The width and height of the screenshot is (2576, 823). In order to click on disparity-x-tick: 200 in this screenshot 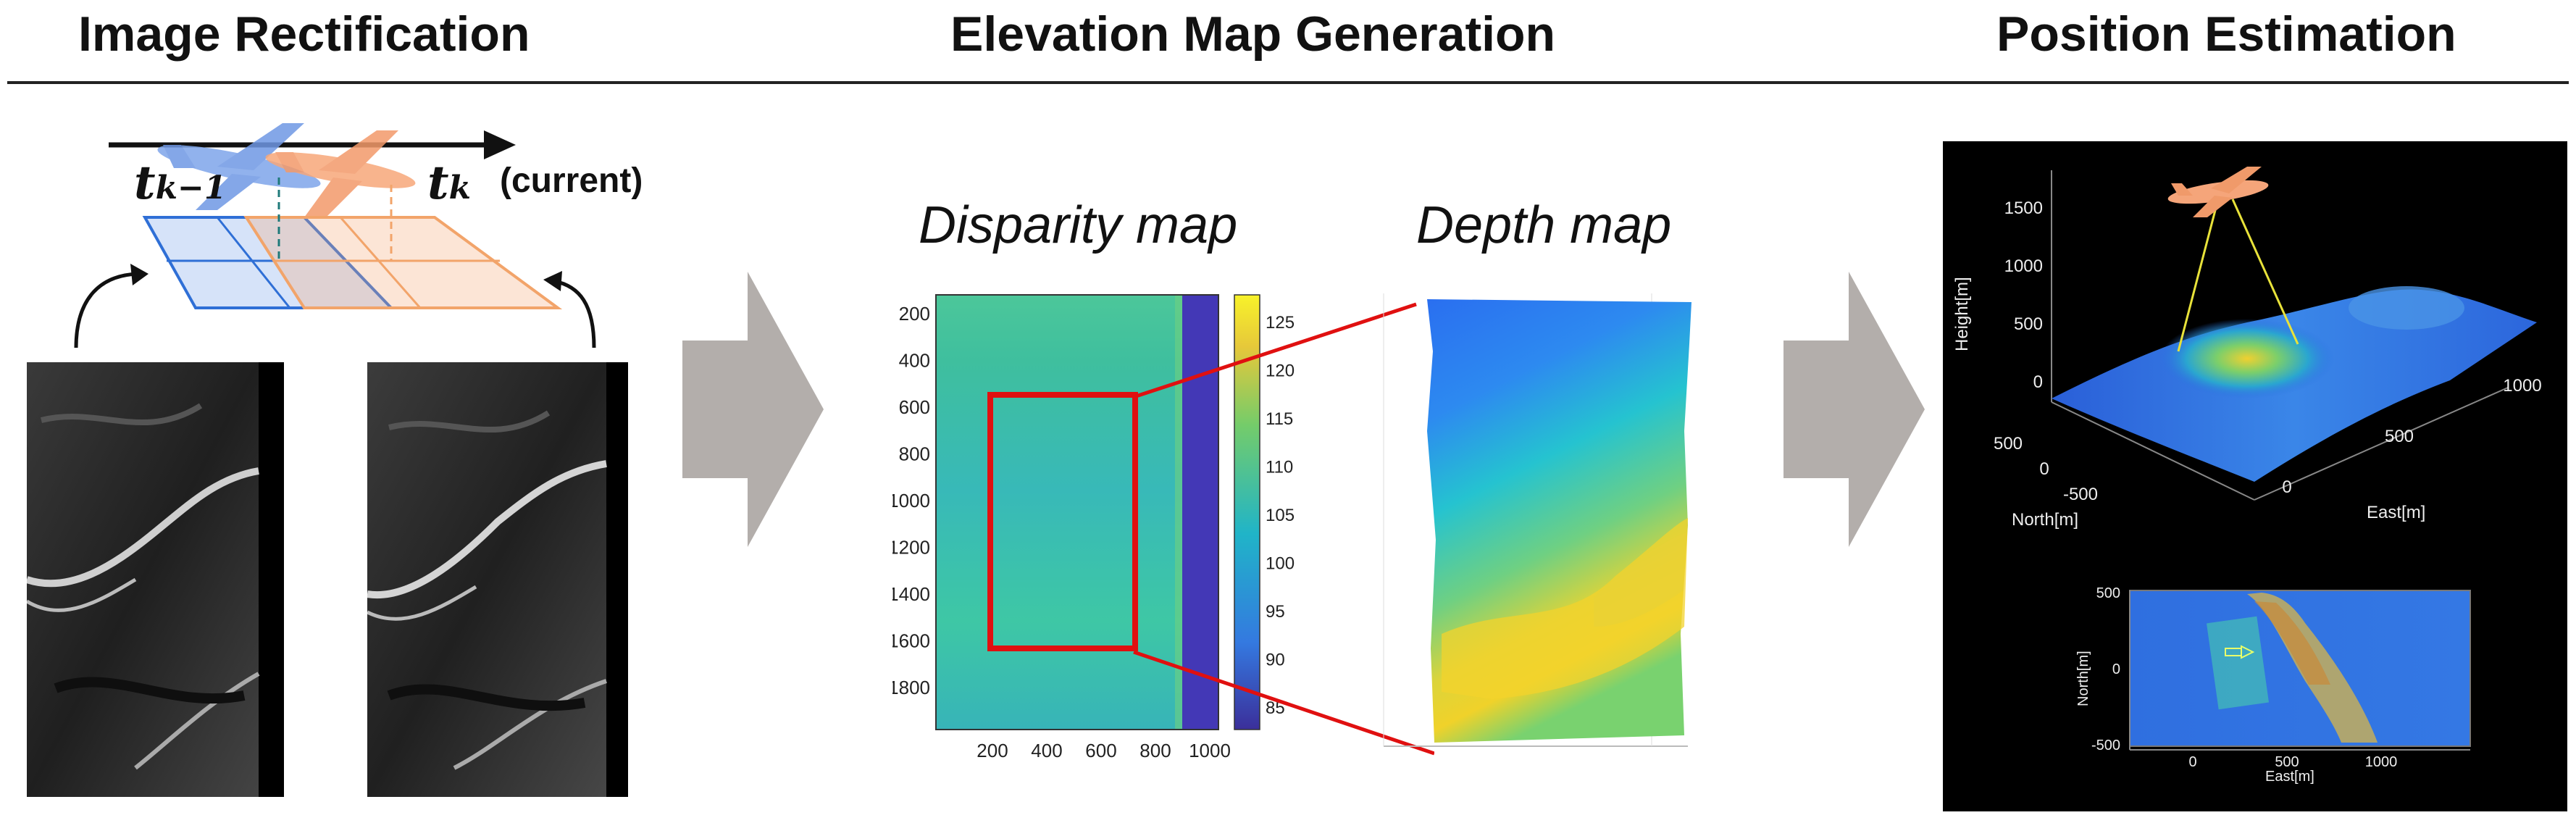, I will do `click(992, 750)`.